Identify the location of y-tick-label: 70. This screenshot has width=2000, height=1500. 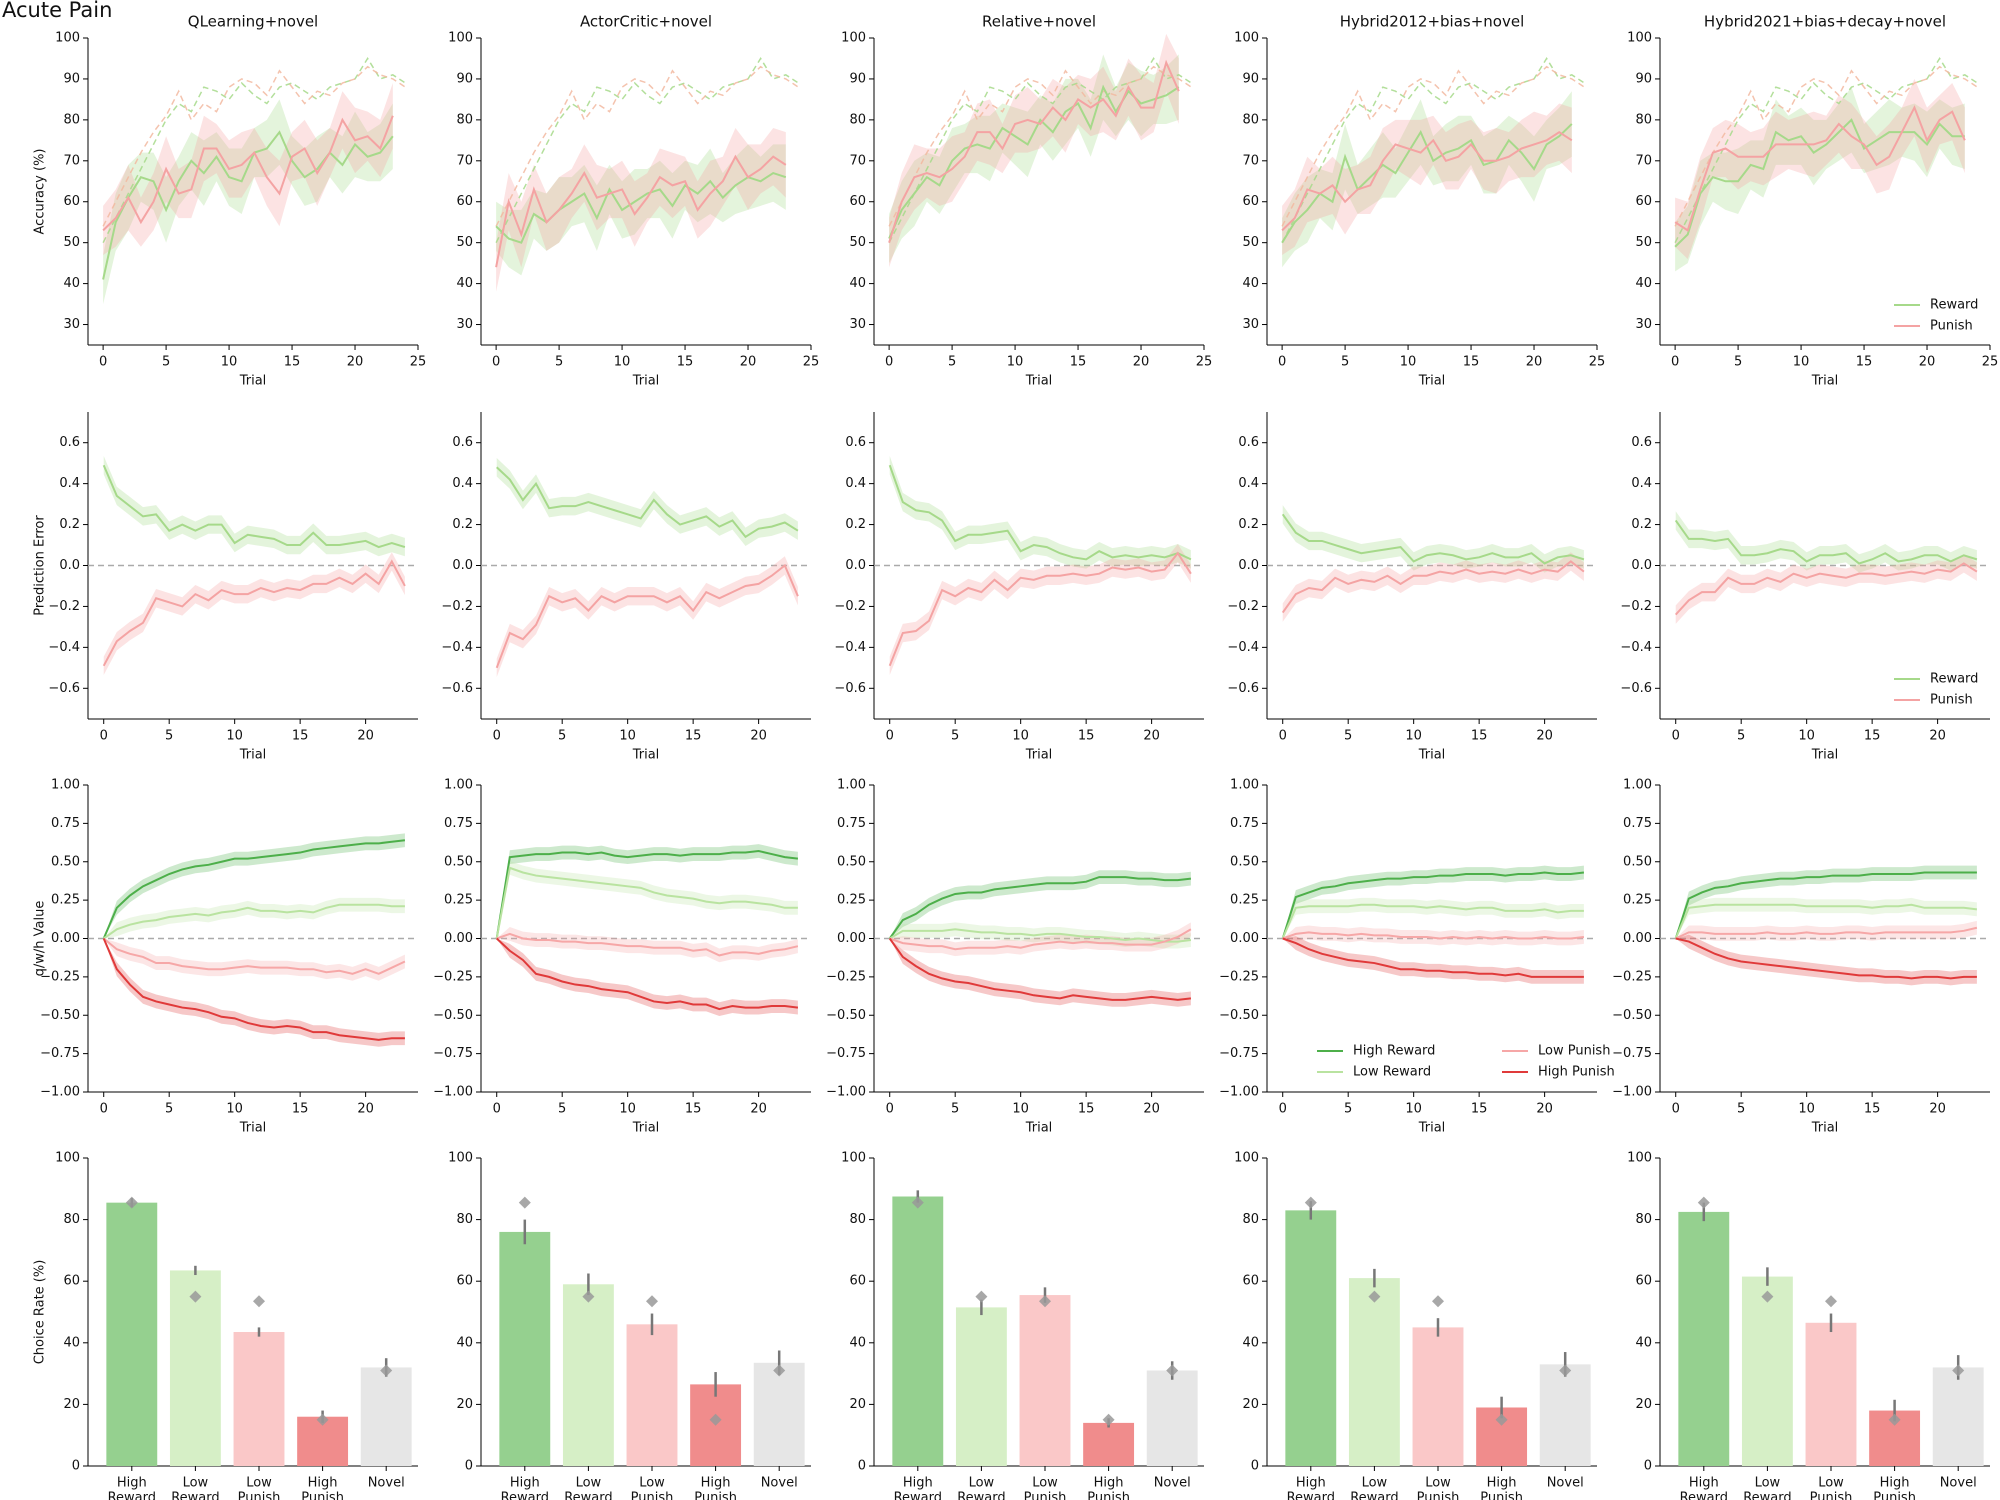
(71, 160).